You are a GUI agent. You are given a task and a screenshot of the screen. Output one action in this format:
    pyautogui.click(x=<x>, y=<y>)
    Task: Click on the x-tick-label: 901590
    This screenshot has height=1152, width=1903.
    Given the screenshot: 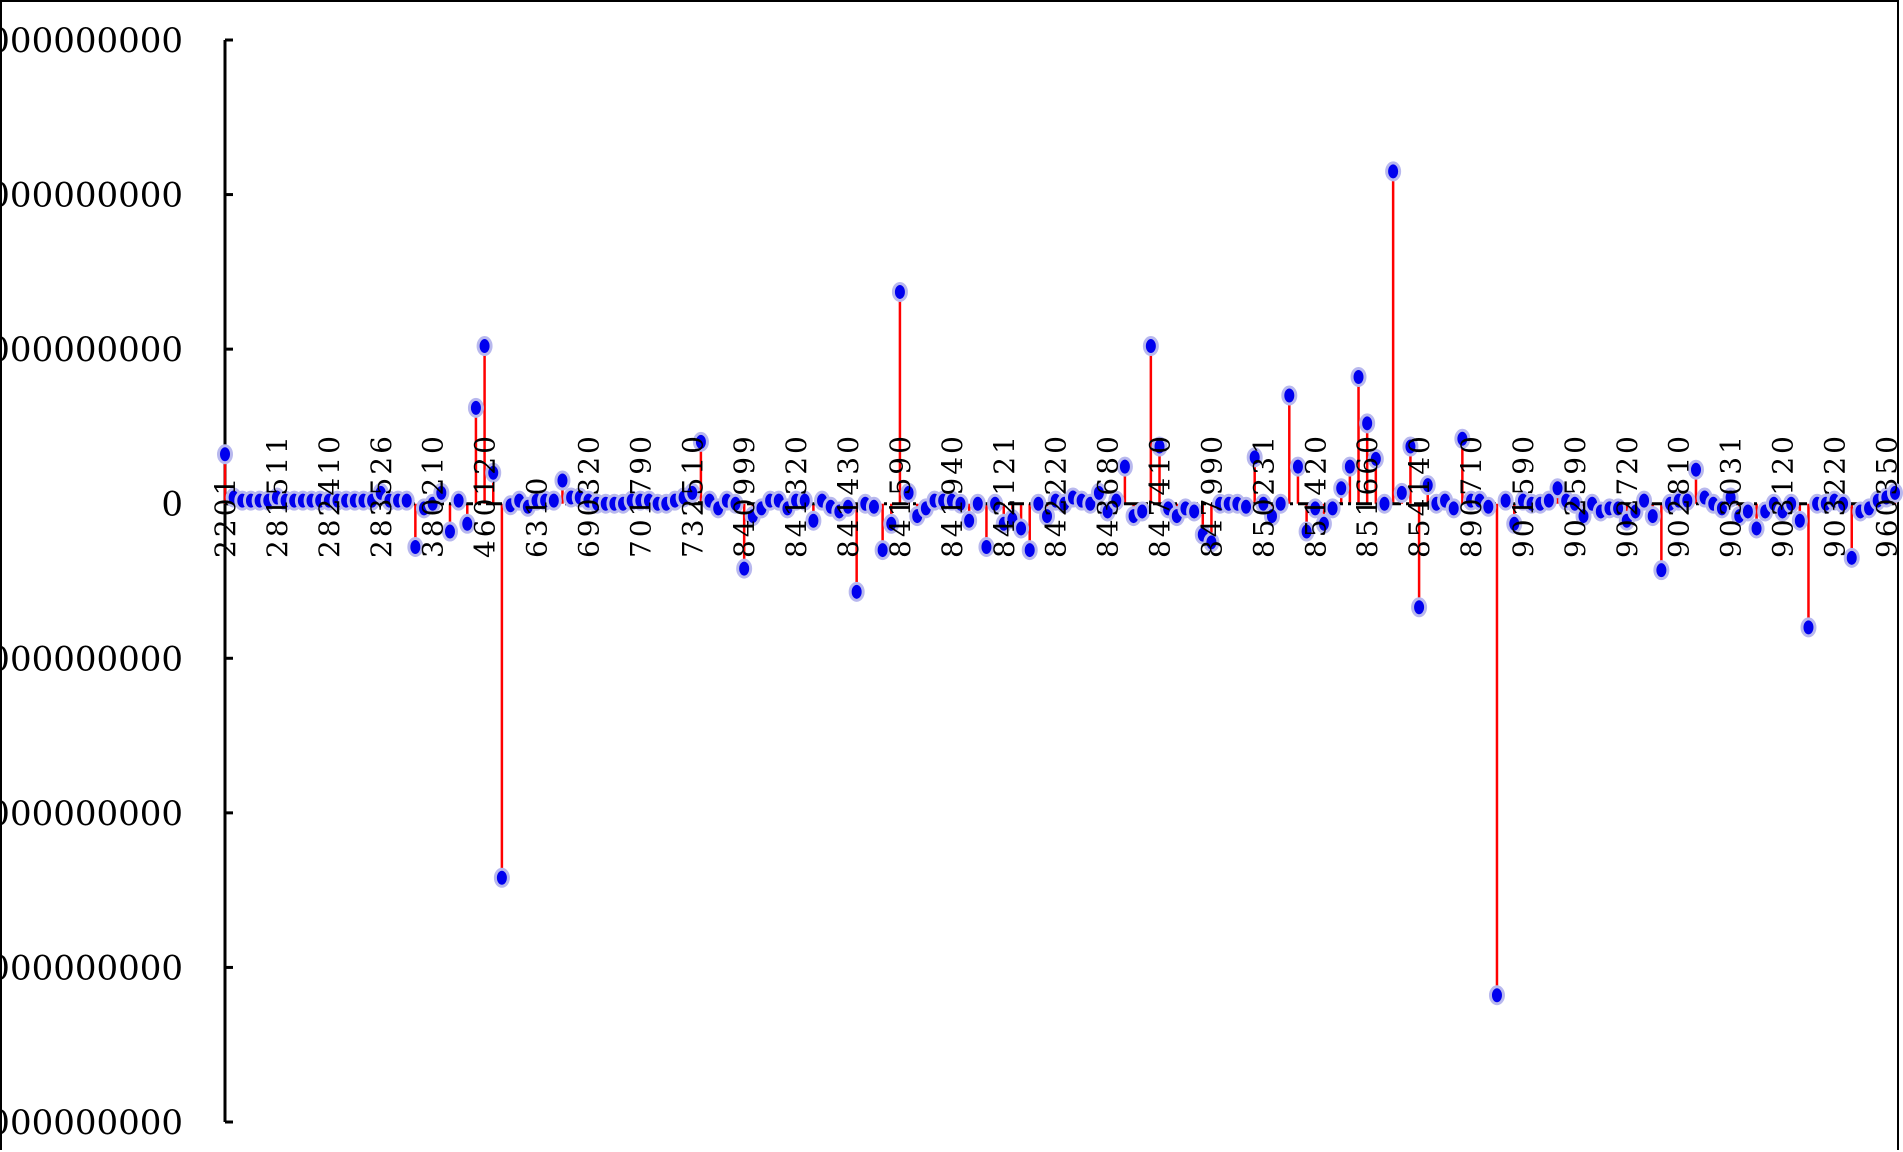 What is the action you would take?
    pyautogui.click(x=1523, y=495)
    